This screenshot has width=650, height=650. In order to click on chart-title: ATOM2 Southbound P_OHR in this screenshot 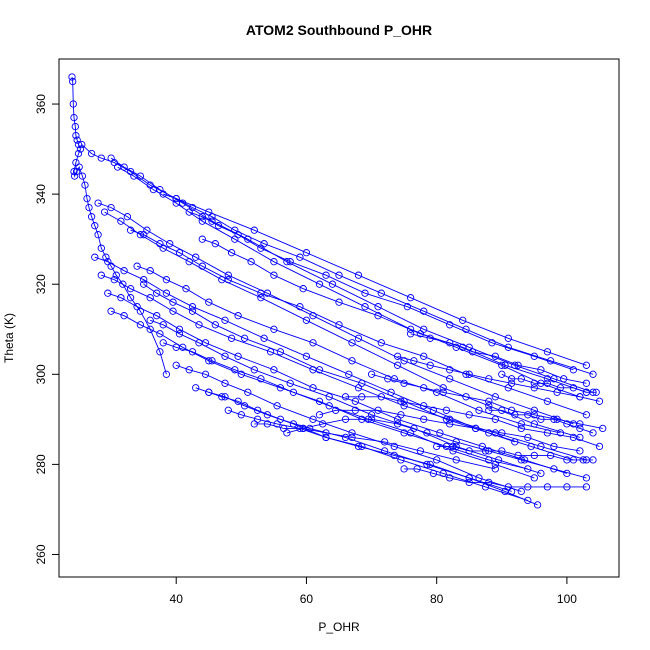, I will do `click(339, 30)`.